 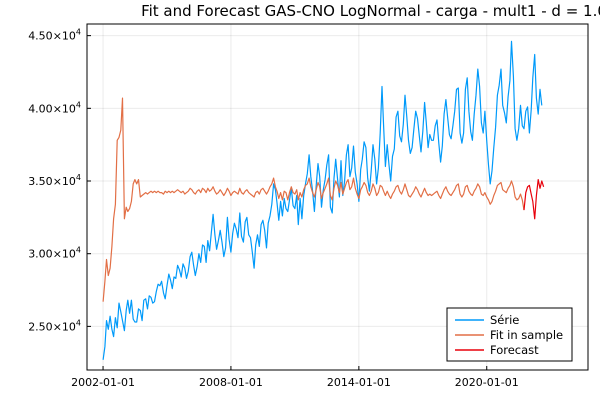 I want to click on y-tick-mantissa: 4.00, so click(x=40, y=108).